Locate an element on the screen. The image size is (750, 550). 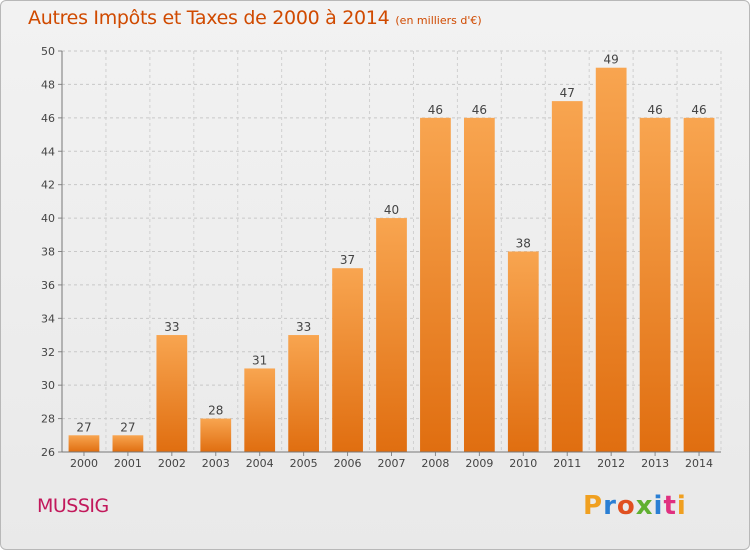
bar-2011 is located at coordinates (567, 276).